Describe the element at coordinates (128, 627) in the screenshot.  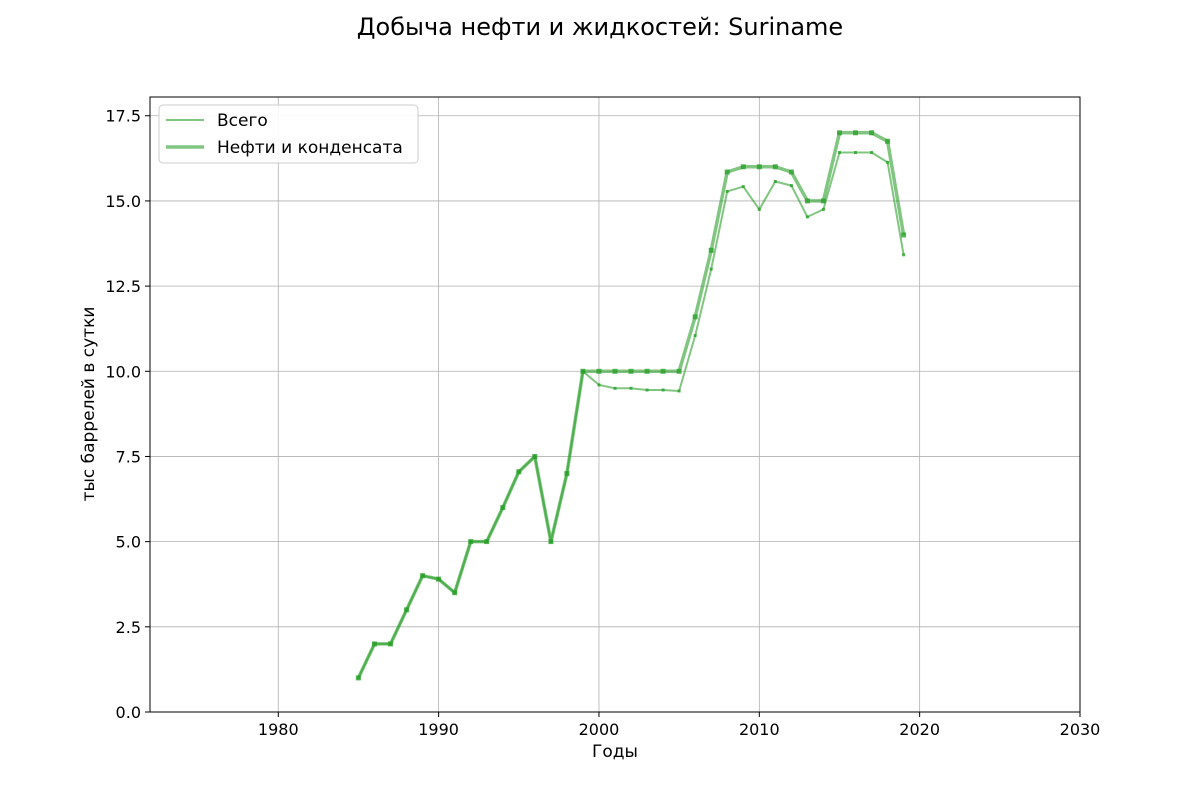
I see `y-tick-label: 2.5` at that location.